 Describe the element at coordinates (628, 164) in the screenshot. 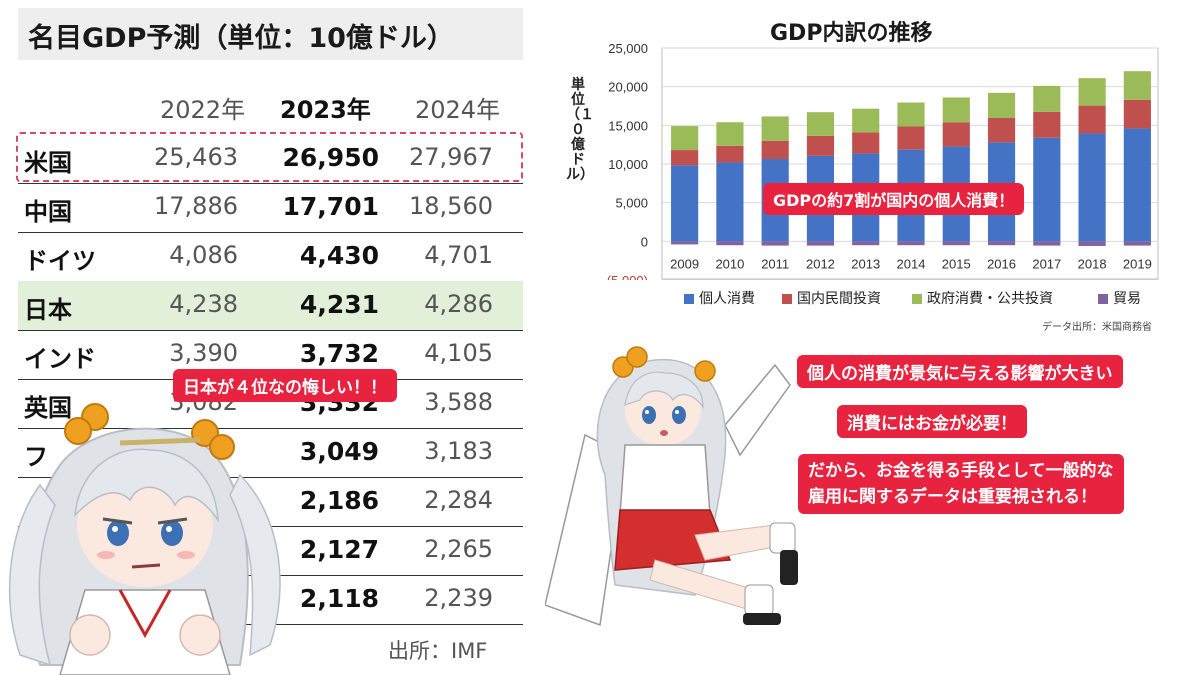

I see `y-tick-label: 10,000` at that location.